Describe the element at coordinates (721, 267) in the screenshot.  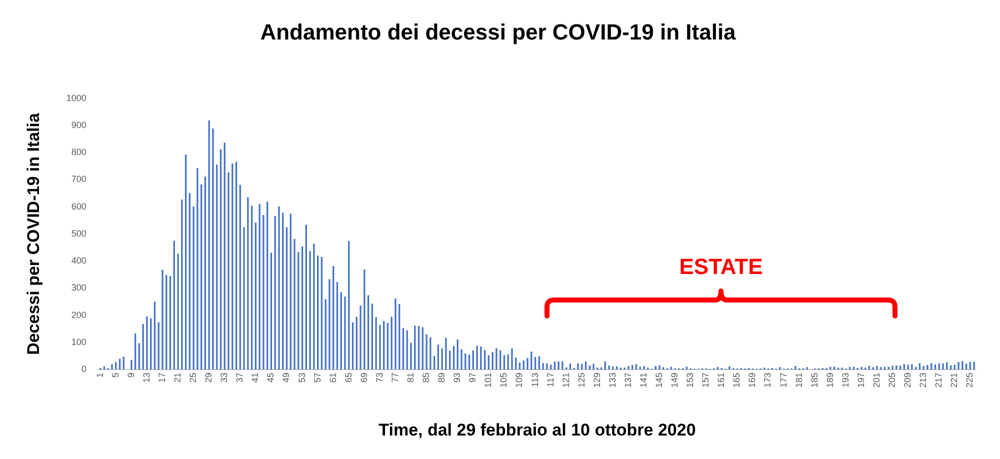
I see `annotation: ESTATE` at that location.